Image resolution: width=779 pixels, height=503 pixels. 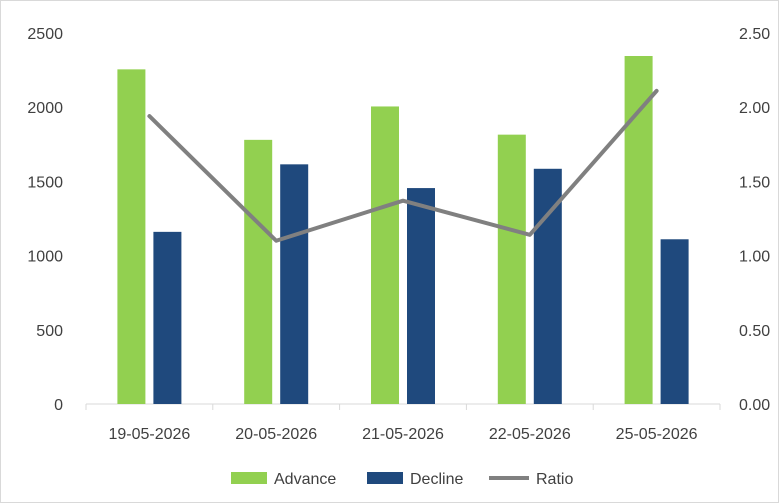 What do you see at coordinates (45, 34) in the screenshot?
I see `left-tick-label: 2500` at bounding box center [45, 34].